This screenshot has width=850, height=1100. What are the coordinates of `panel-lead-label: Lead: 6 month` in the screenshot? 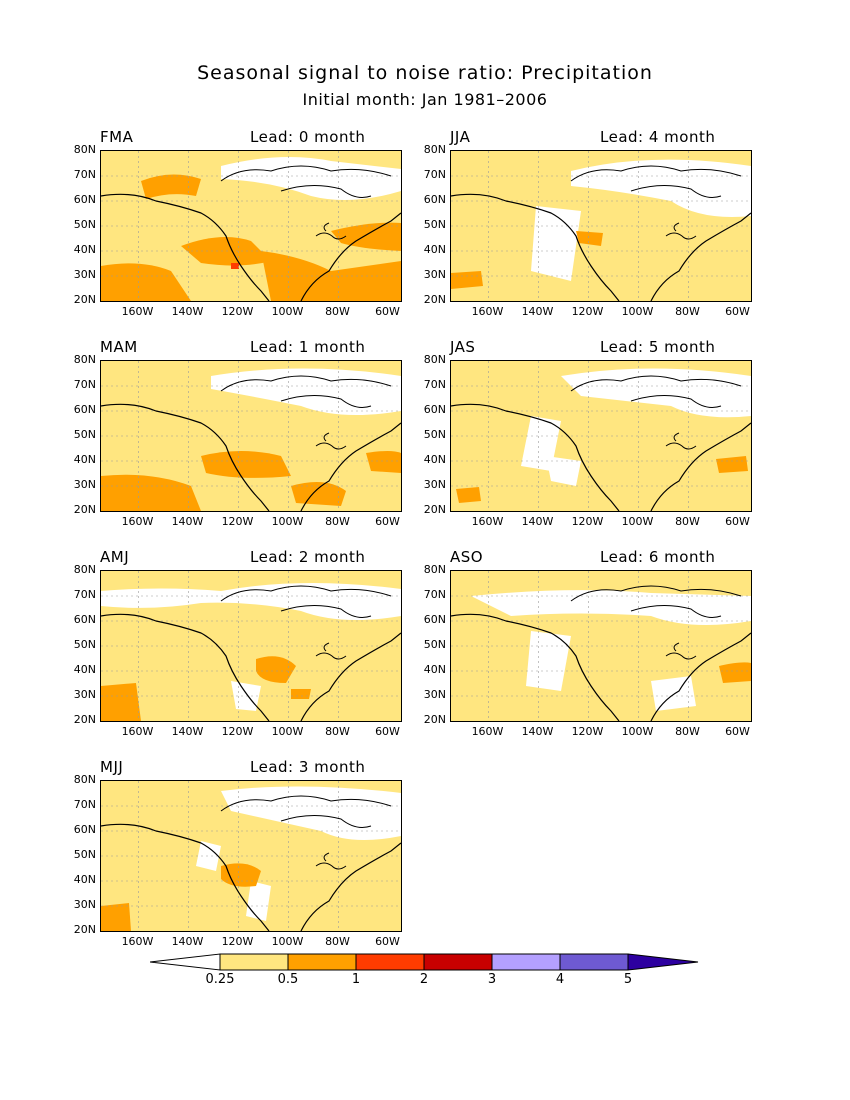 It's located at (658, 557).